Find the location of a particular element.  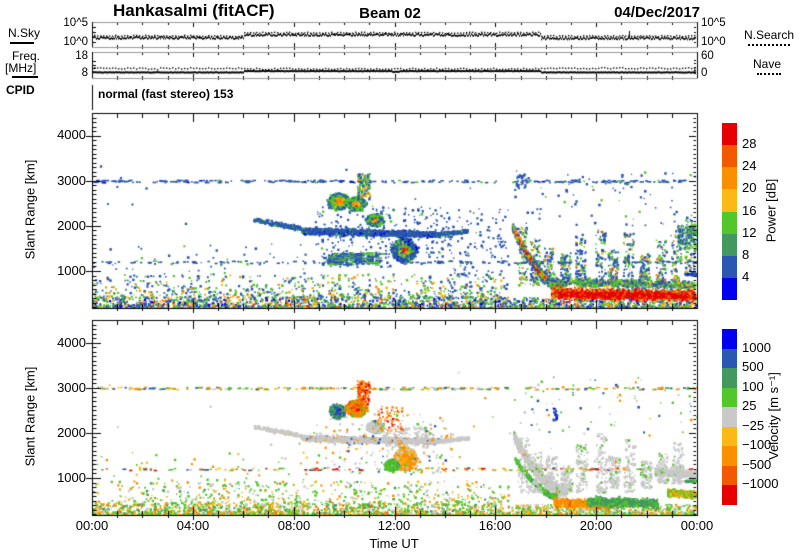

velocity-colorbar-label: 25 is located at coordinates (749, 406).